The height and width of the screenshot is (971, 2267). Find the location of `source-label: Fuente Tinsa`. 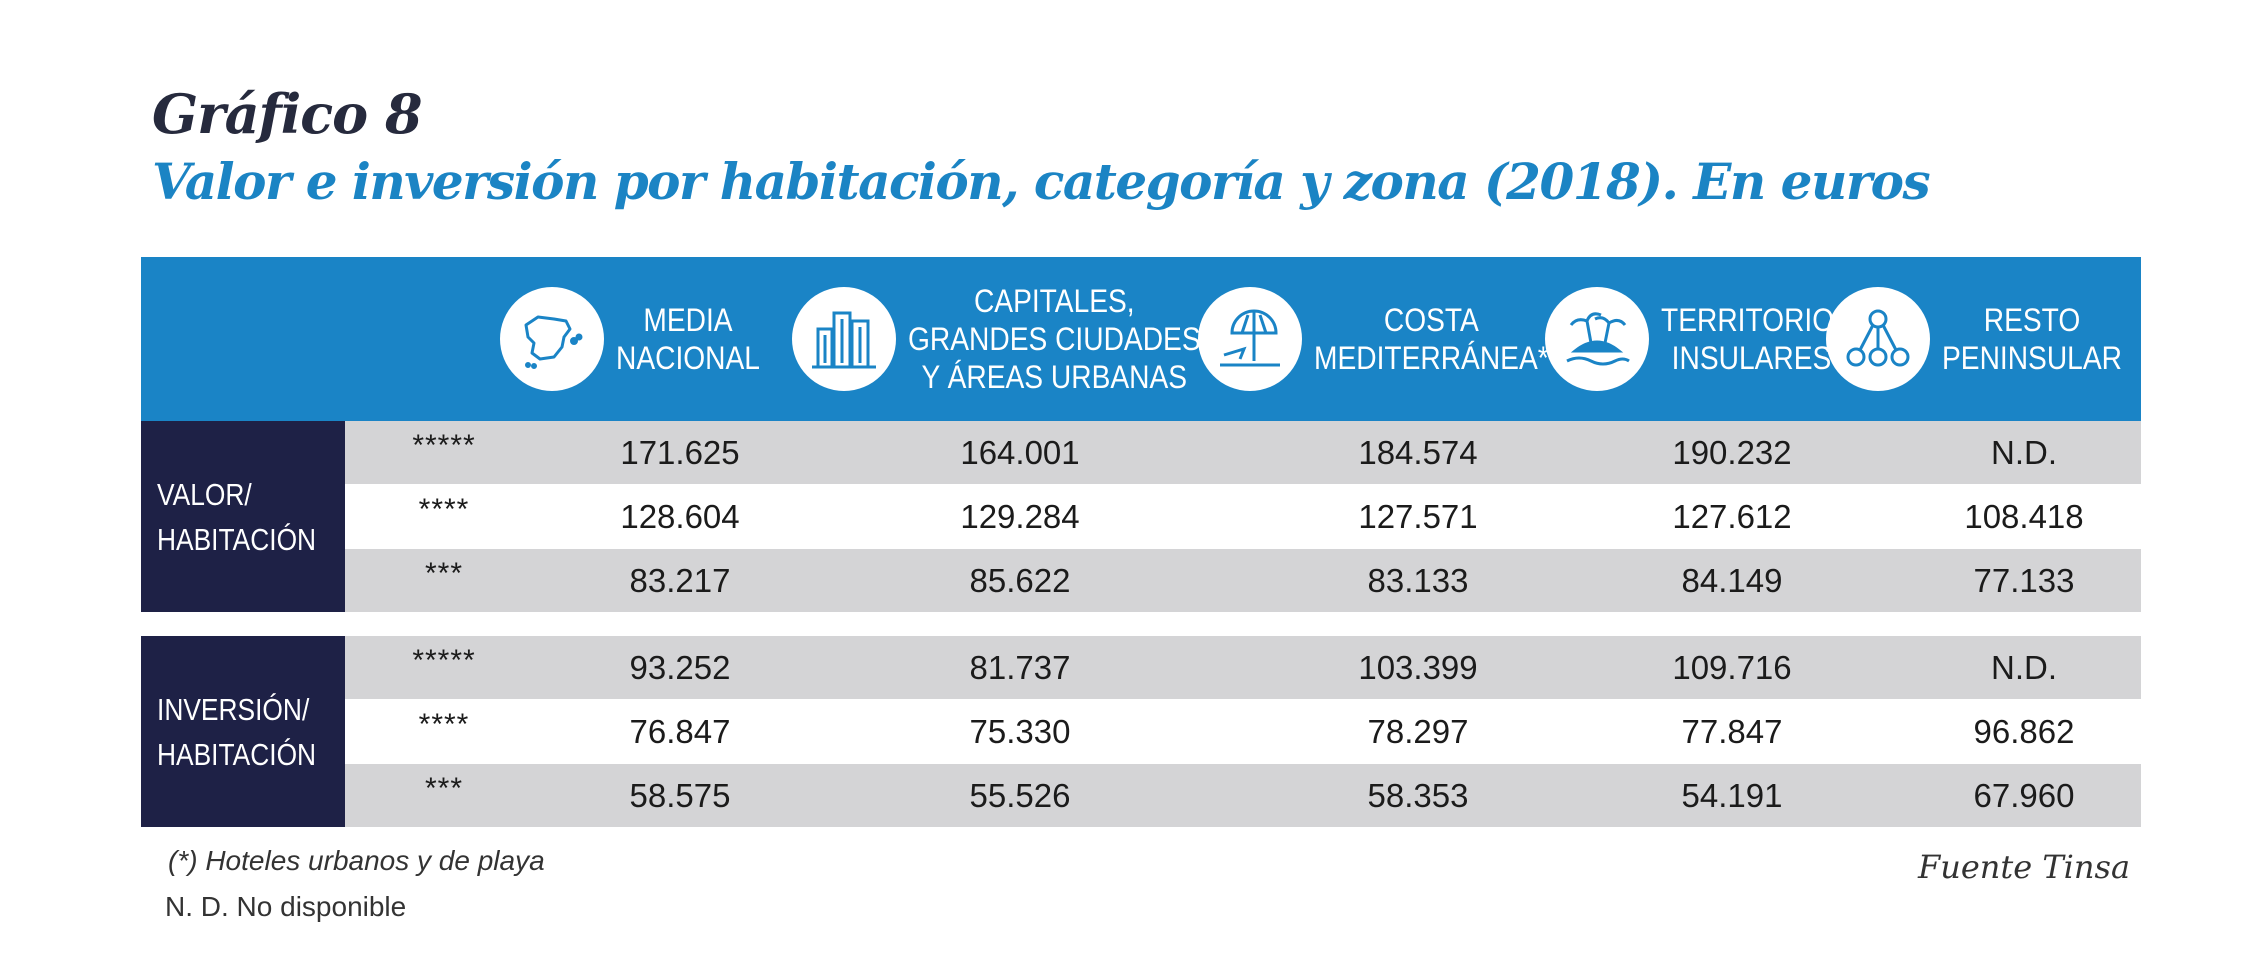

source-label: Fuente Tinsa is located at coordinates (2024, 867).